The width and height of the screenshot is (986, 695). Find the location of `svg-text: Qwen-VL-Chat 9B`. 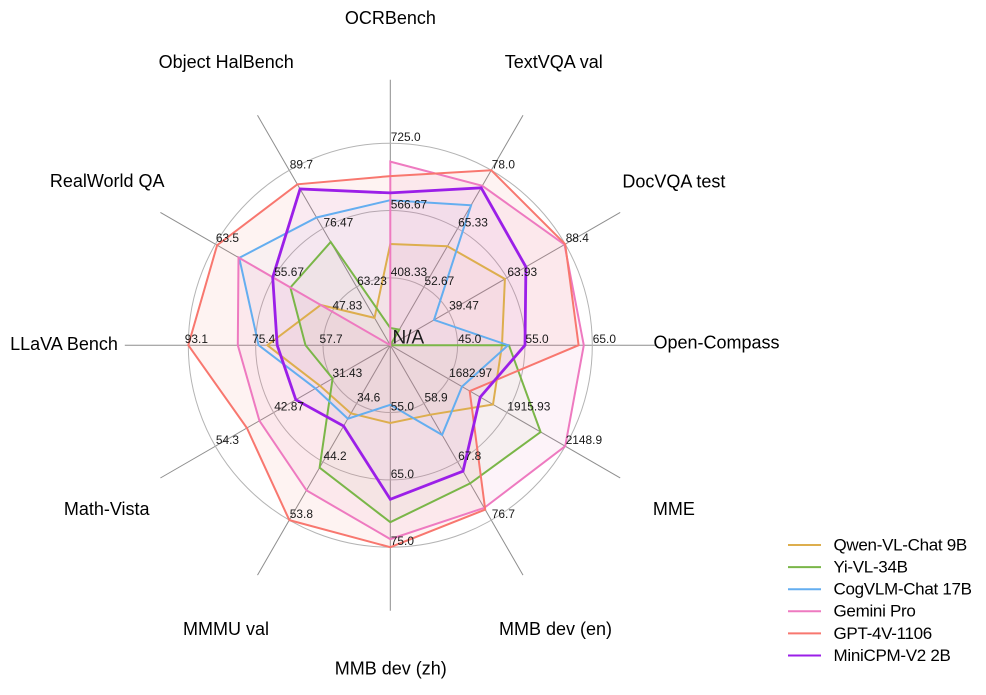

svg-text: Qwen-VL-Chat 9B is located at coordinates (900, 544).